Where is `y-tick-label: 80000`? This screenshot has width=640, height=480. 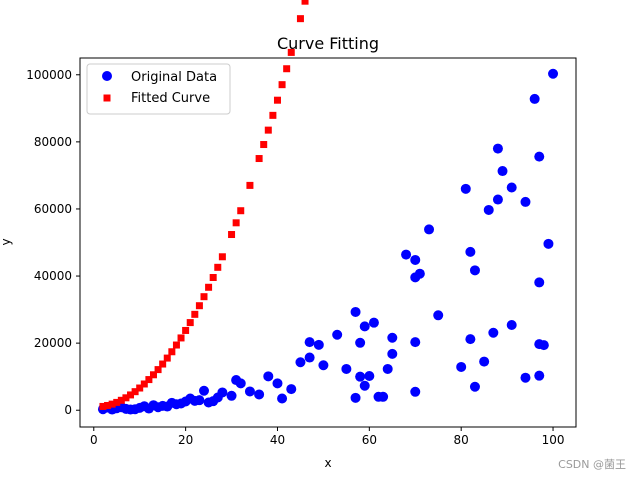
y-tick-label: 80000 is located at coordinates (53, 142).